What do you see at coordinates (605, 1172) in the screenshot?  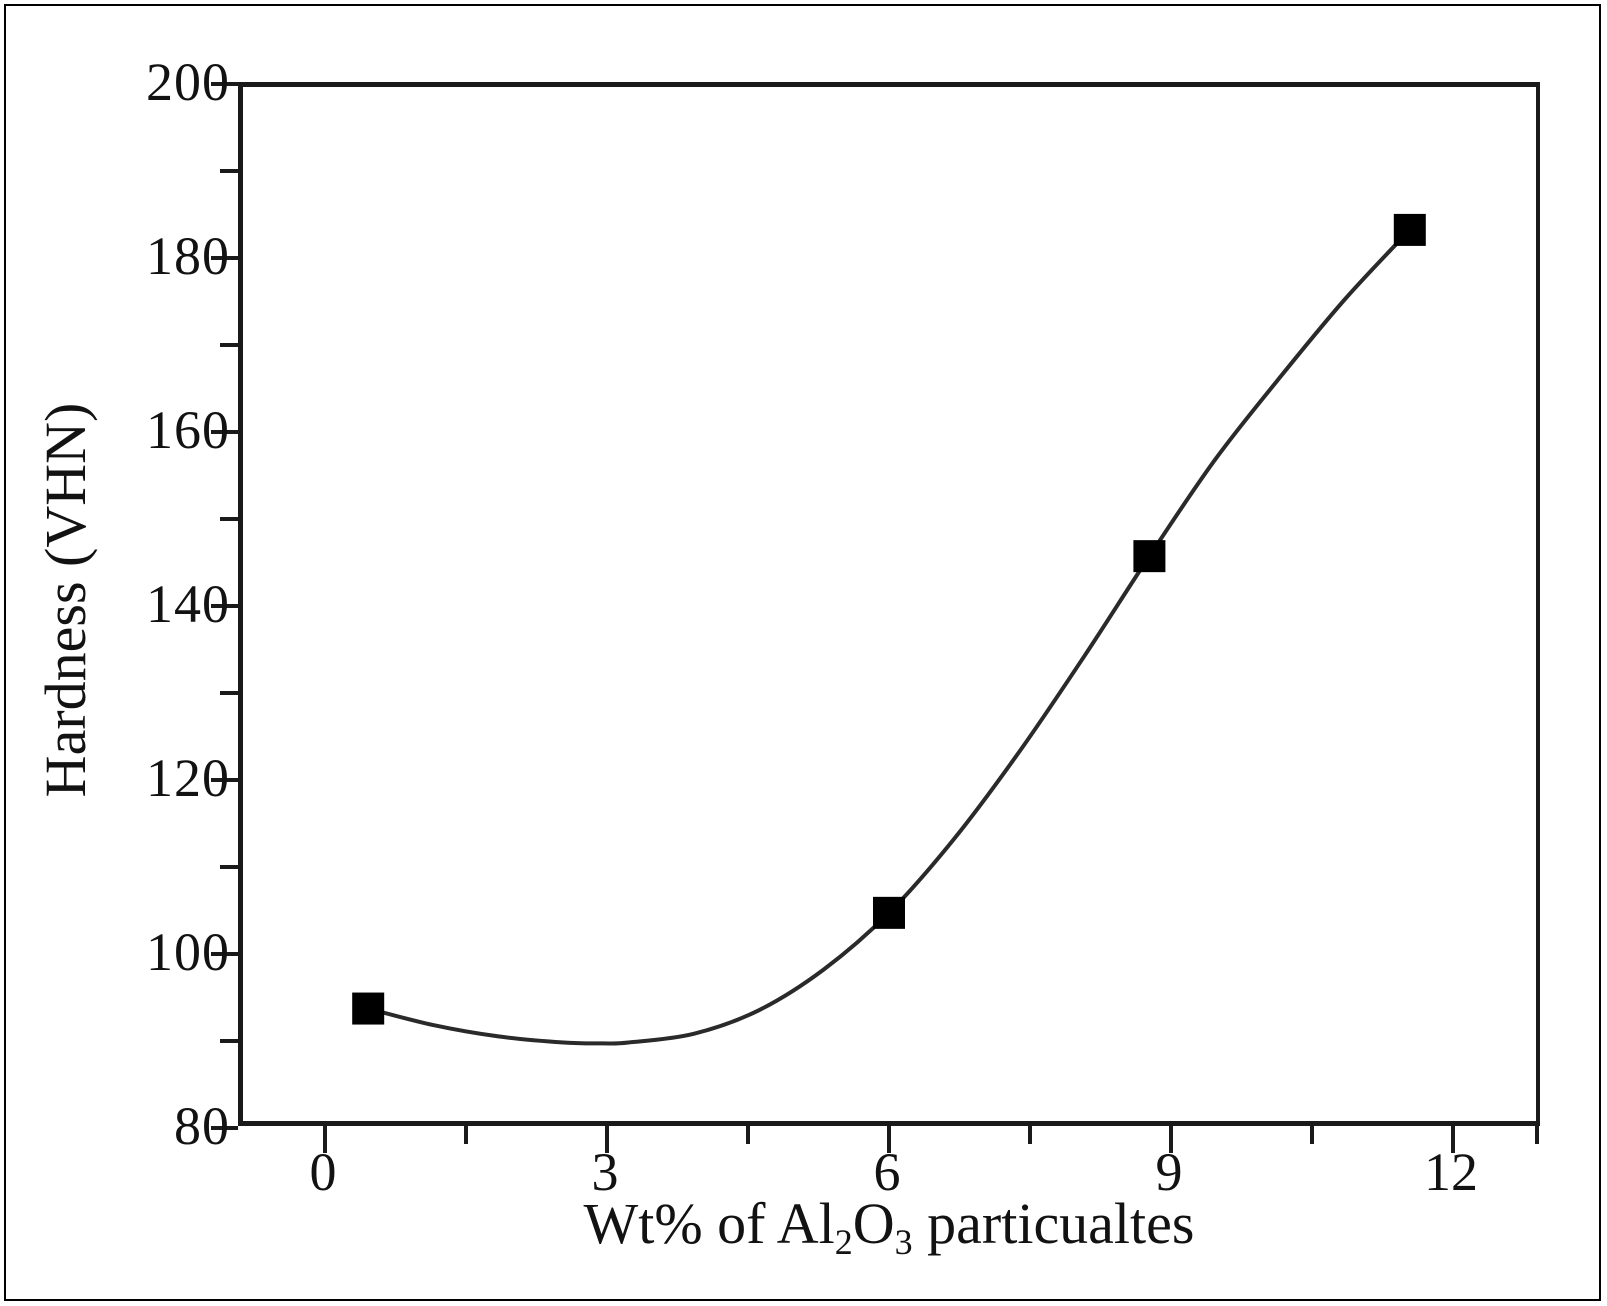 I see `x-tick-label: 3` at bounding box center [605, 1172].